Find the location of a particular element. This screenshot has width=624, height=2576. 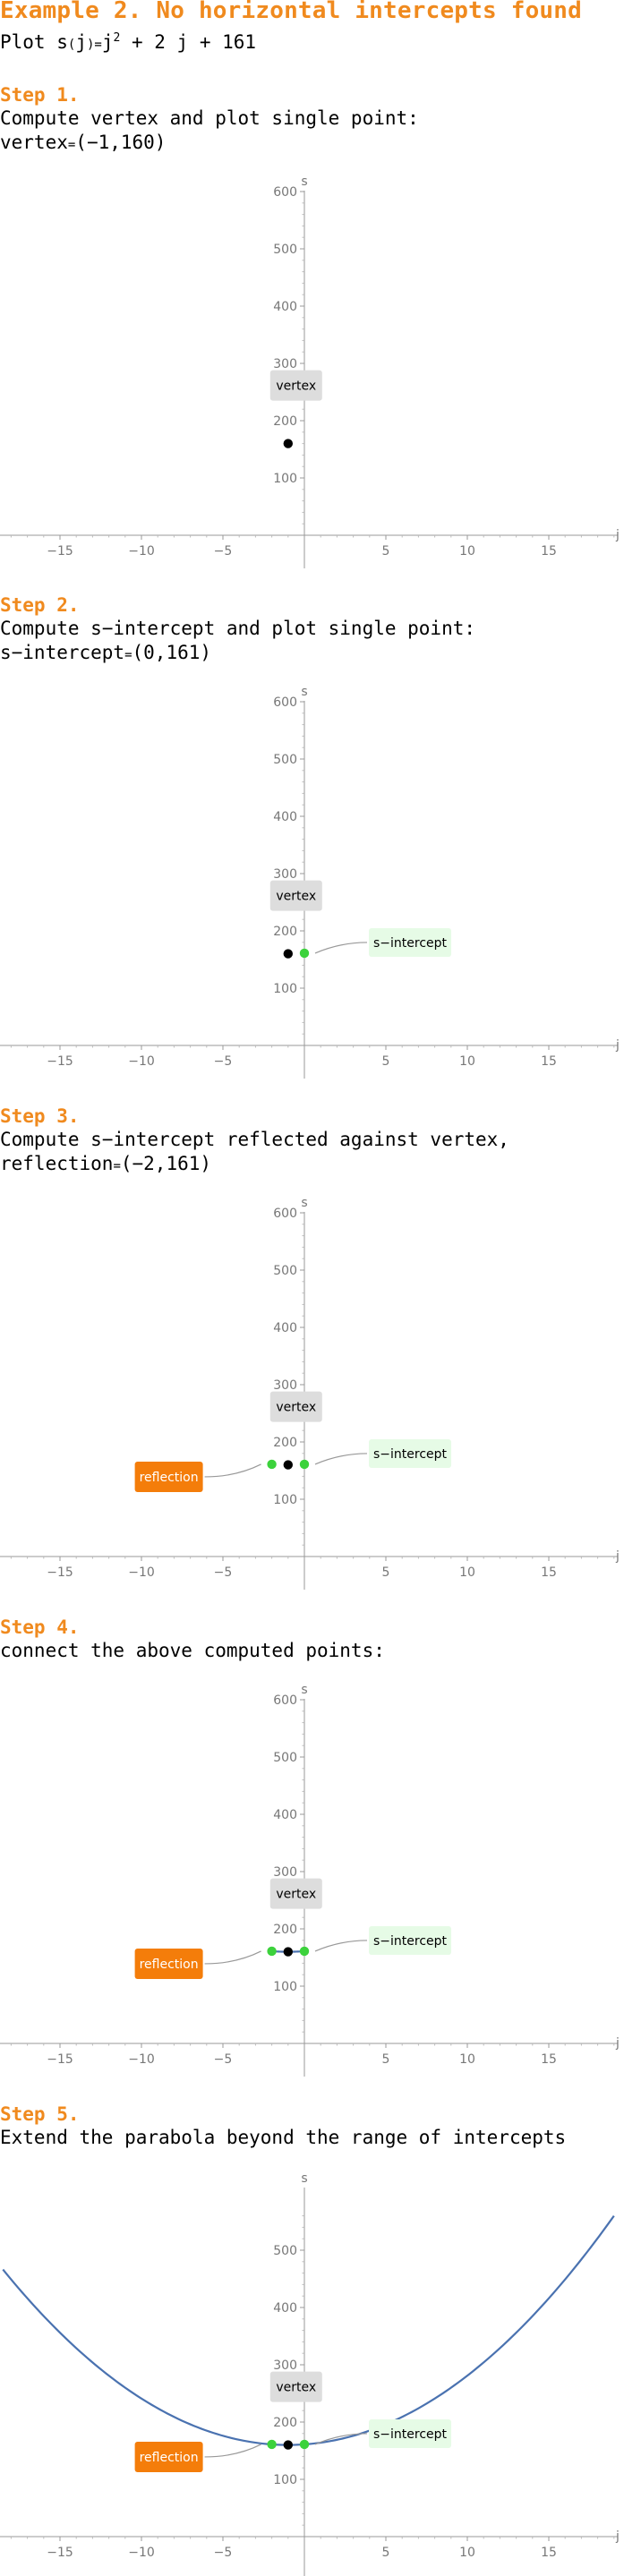

intro-eq: = is located at coordinates (98, 45).